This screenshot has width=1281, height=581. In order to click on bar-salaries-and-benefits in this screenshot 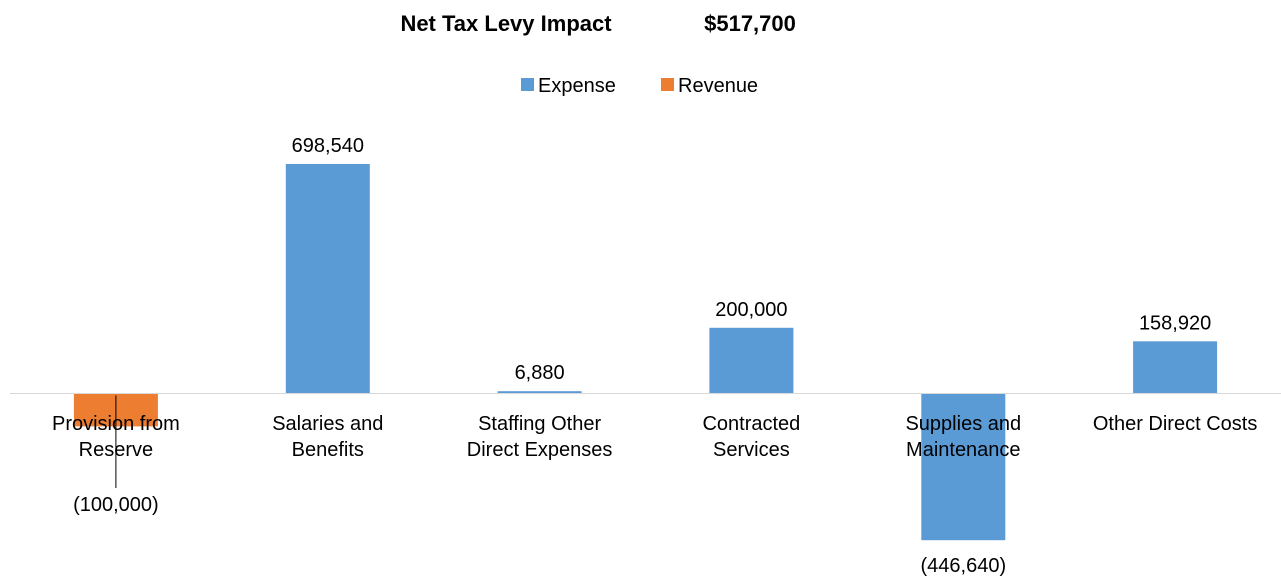, I will do `click(328, 279)`.